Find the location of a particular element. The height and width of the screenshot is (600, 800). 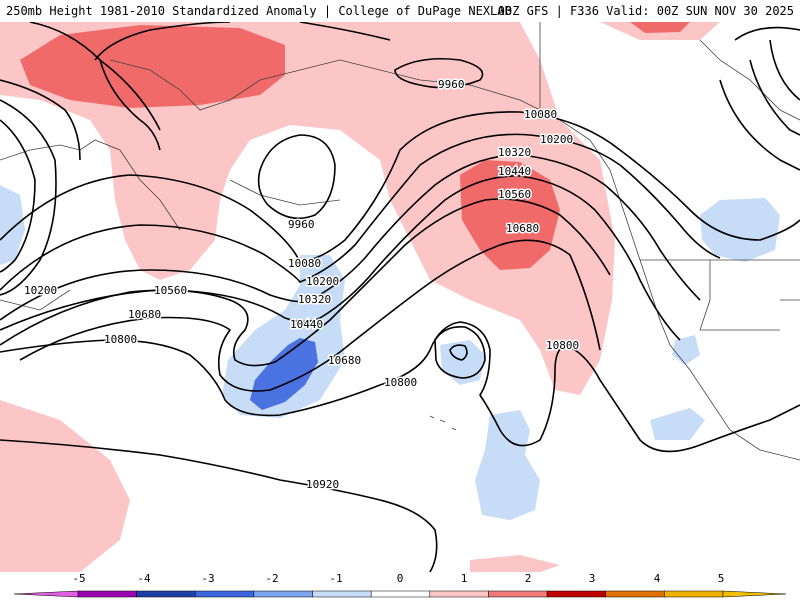

contour-ne-low is located at coordinates (759, 98).